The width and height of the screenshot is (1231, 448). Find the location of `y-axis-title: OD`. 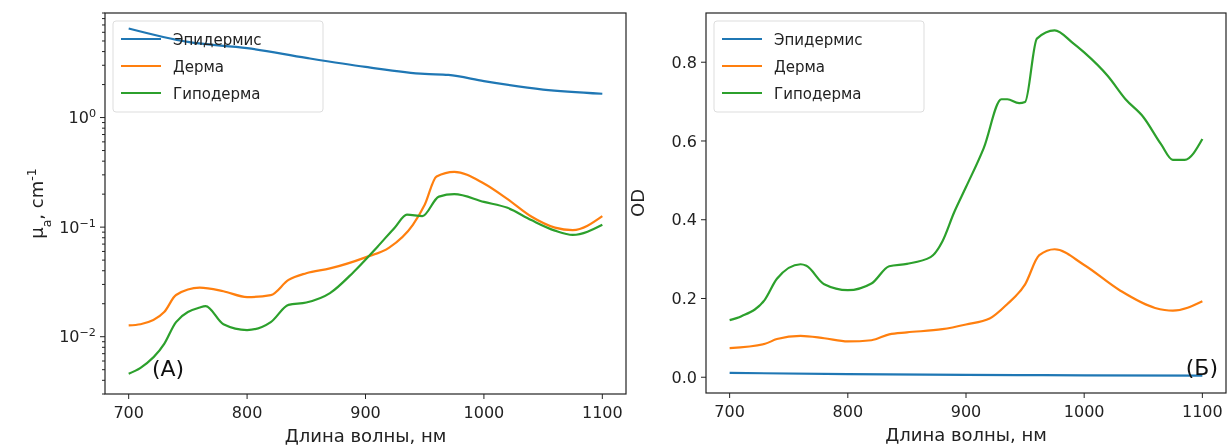

y-axis-title: OD is located at coordinates (637, 203).